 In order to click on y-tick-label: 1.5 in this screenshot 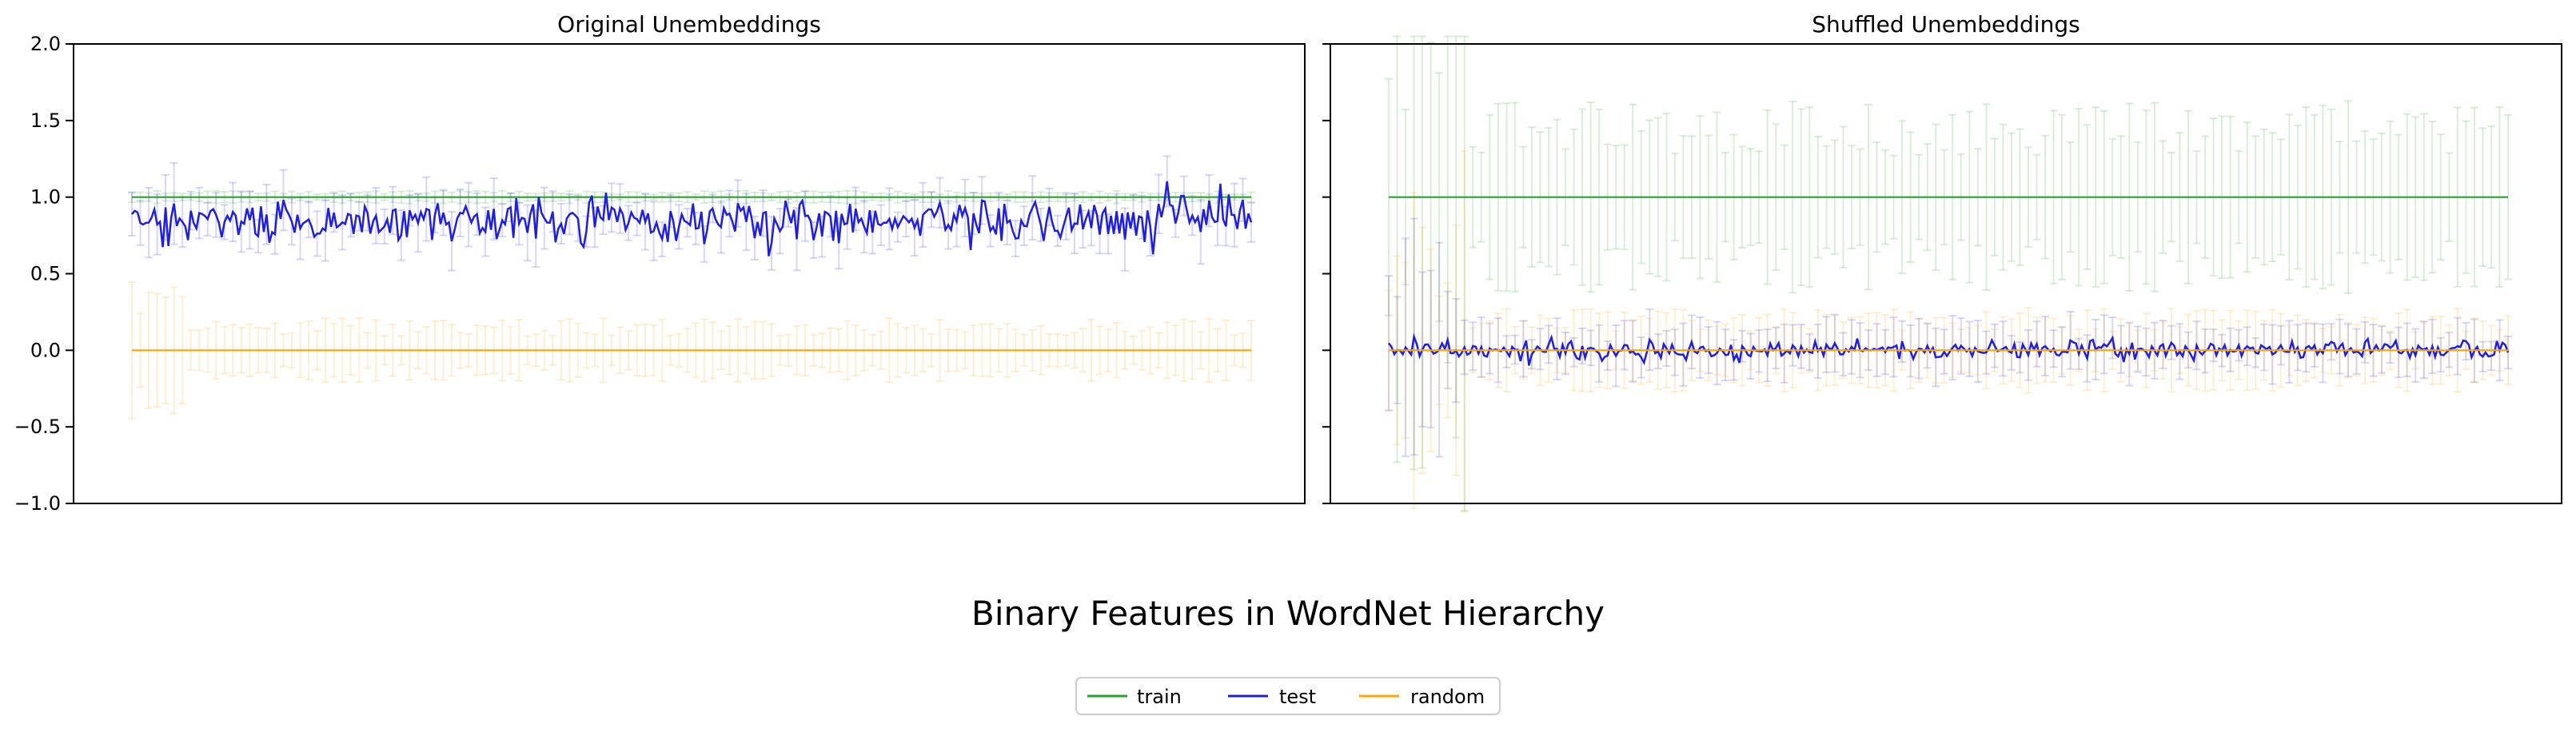, I will do `click(46, 121)`.